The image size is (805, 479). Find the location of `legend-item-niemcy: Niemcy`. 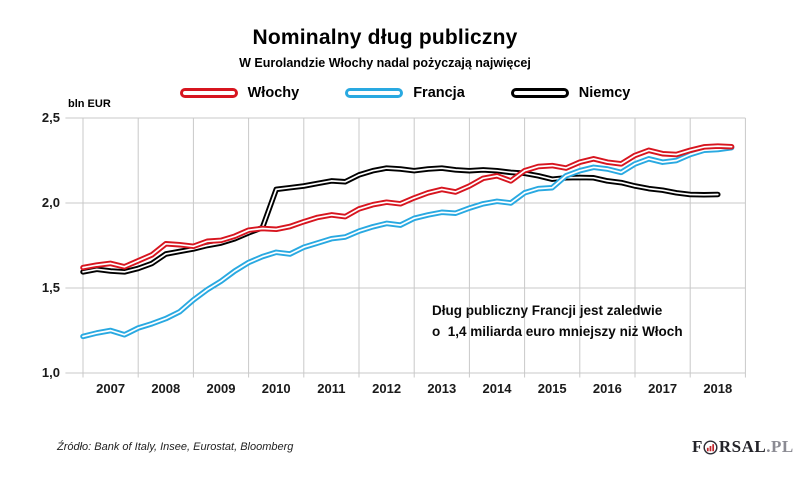

legend-item-niemcy: Niemcy is located at coordinates (570, 93).